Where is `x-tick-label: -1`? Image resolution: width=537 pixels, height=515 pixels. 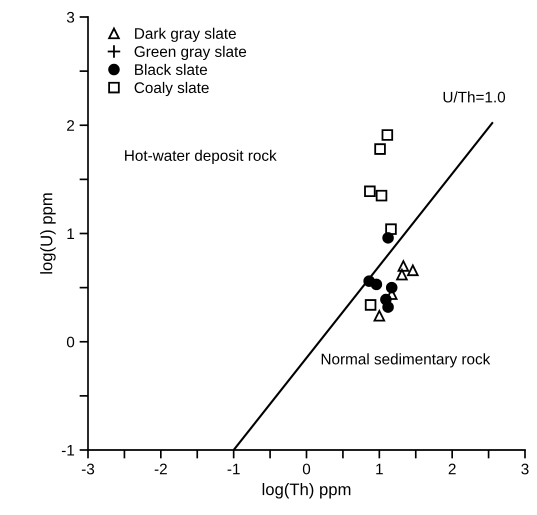 x-tick-label: -1 is located at coordinates (234, 469).